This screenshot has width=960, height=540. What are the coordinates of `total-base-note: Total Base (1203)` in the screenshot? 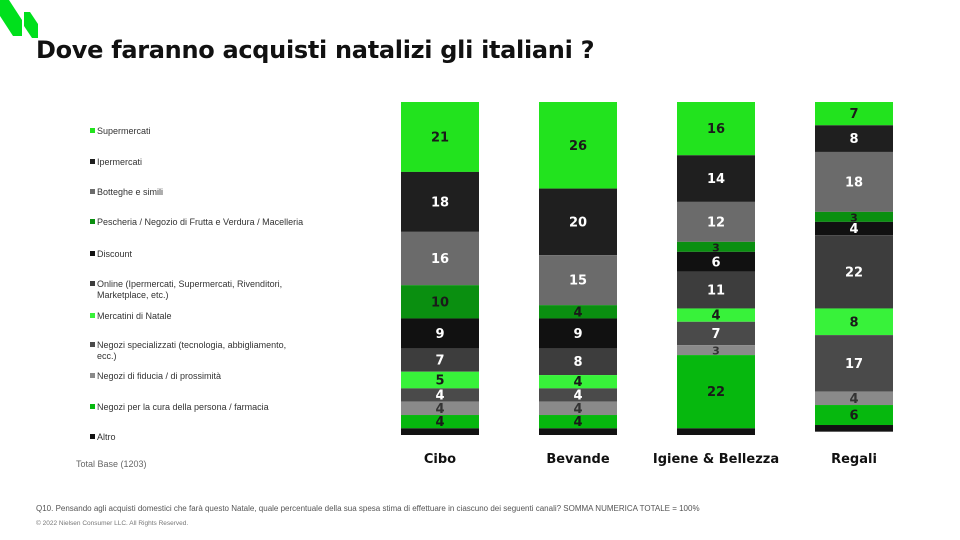 It's located at (111, 464).